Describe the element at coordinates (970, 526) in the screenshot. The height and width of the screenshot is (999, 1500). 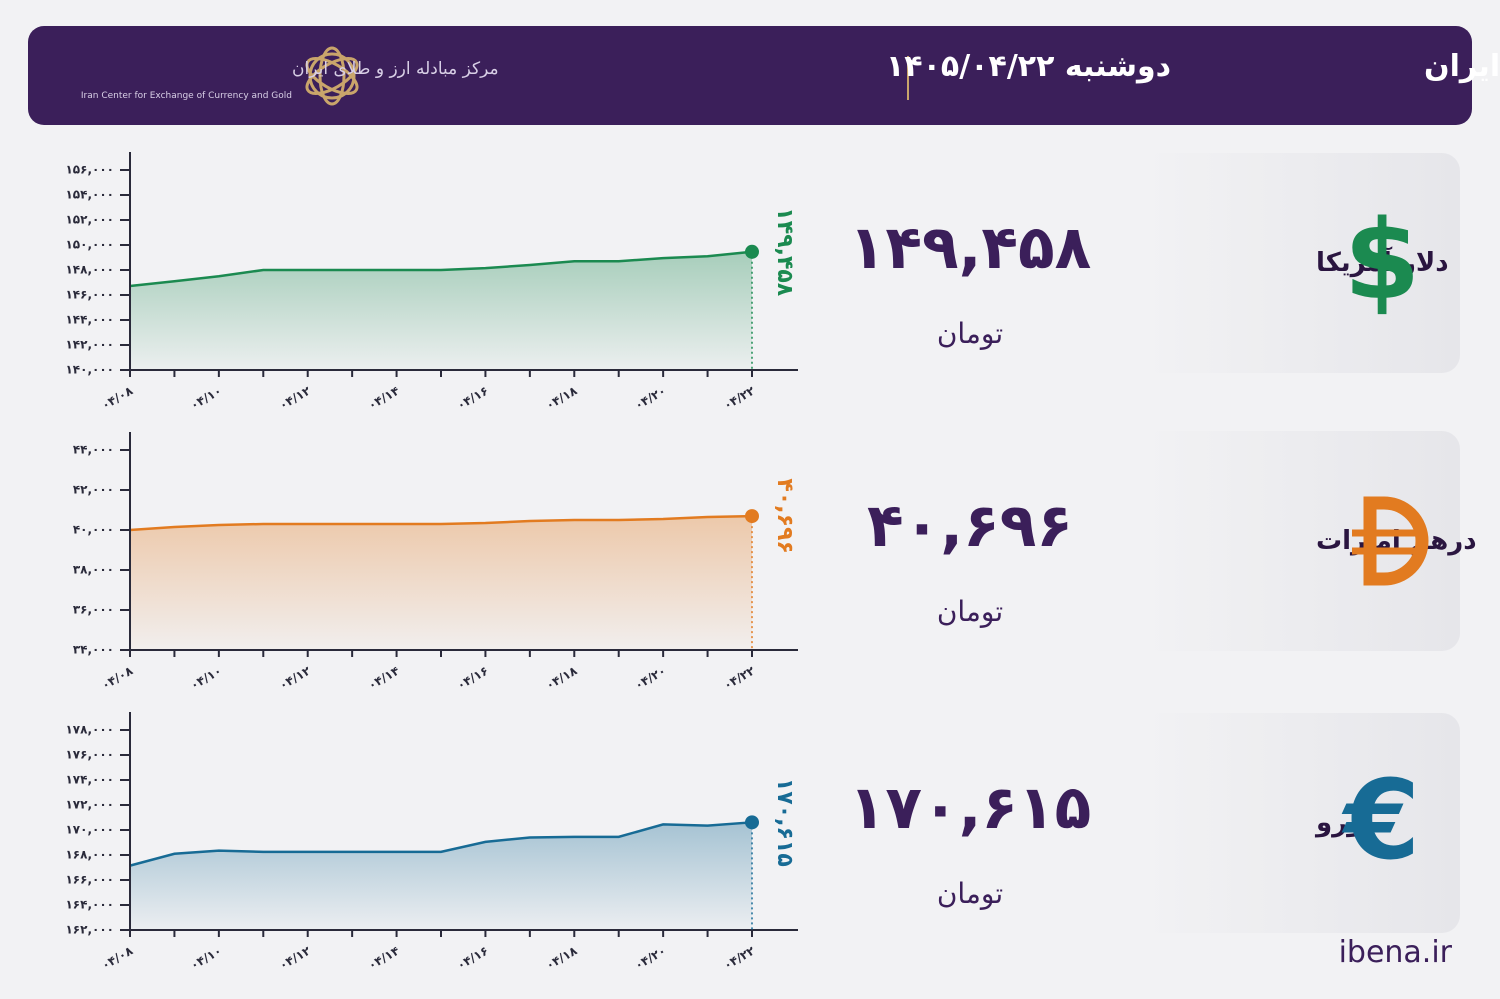
I see `price: ۴۰,۶۹۶` at that location.